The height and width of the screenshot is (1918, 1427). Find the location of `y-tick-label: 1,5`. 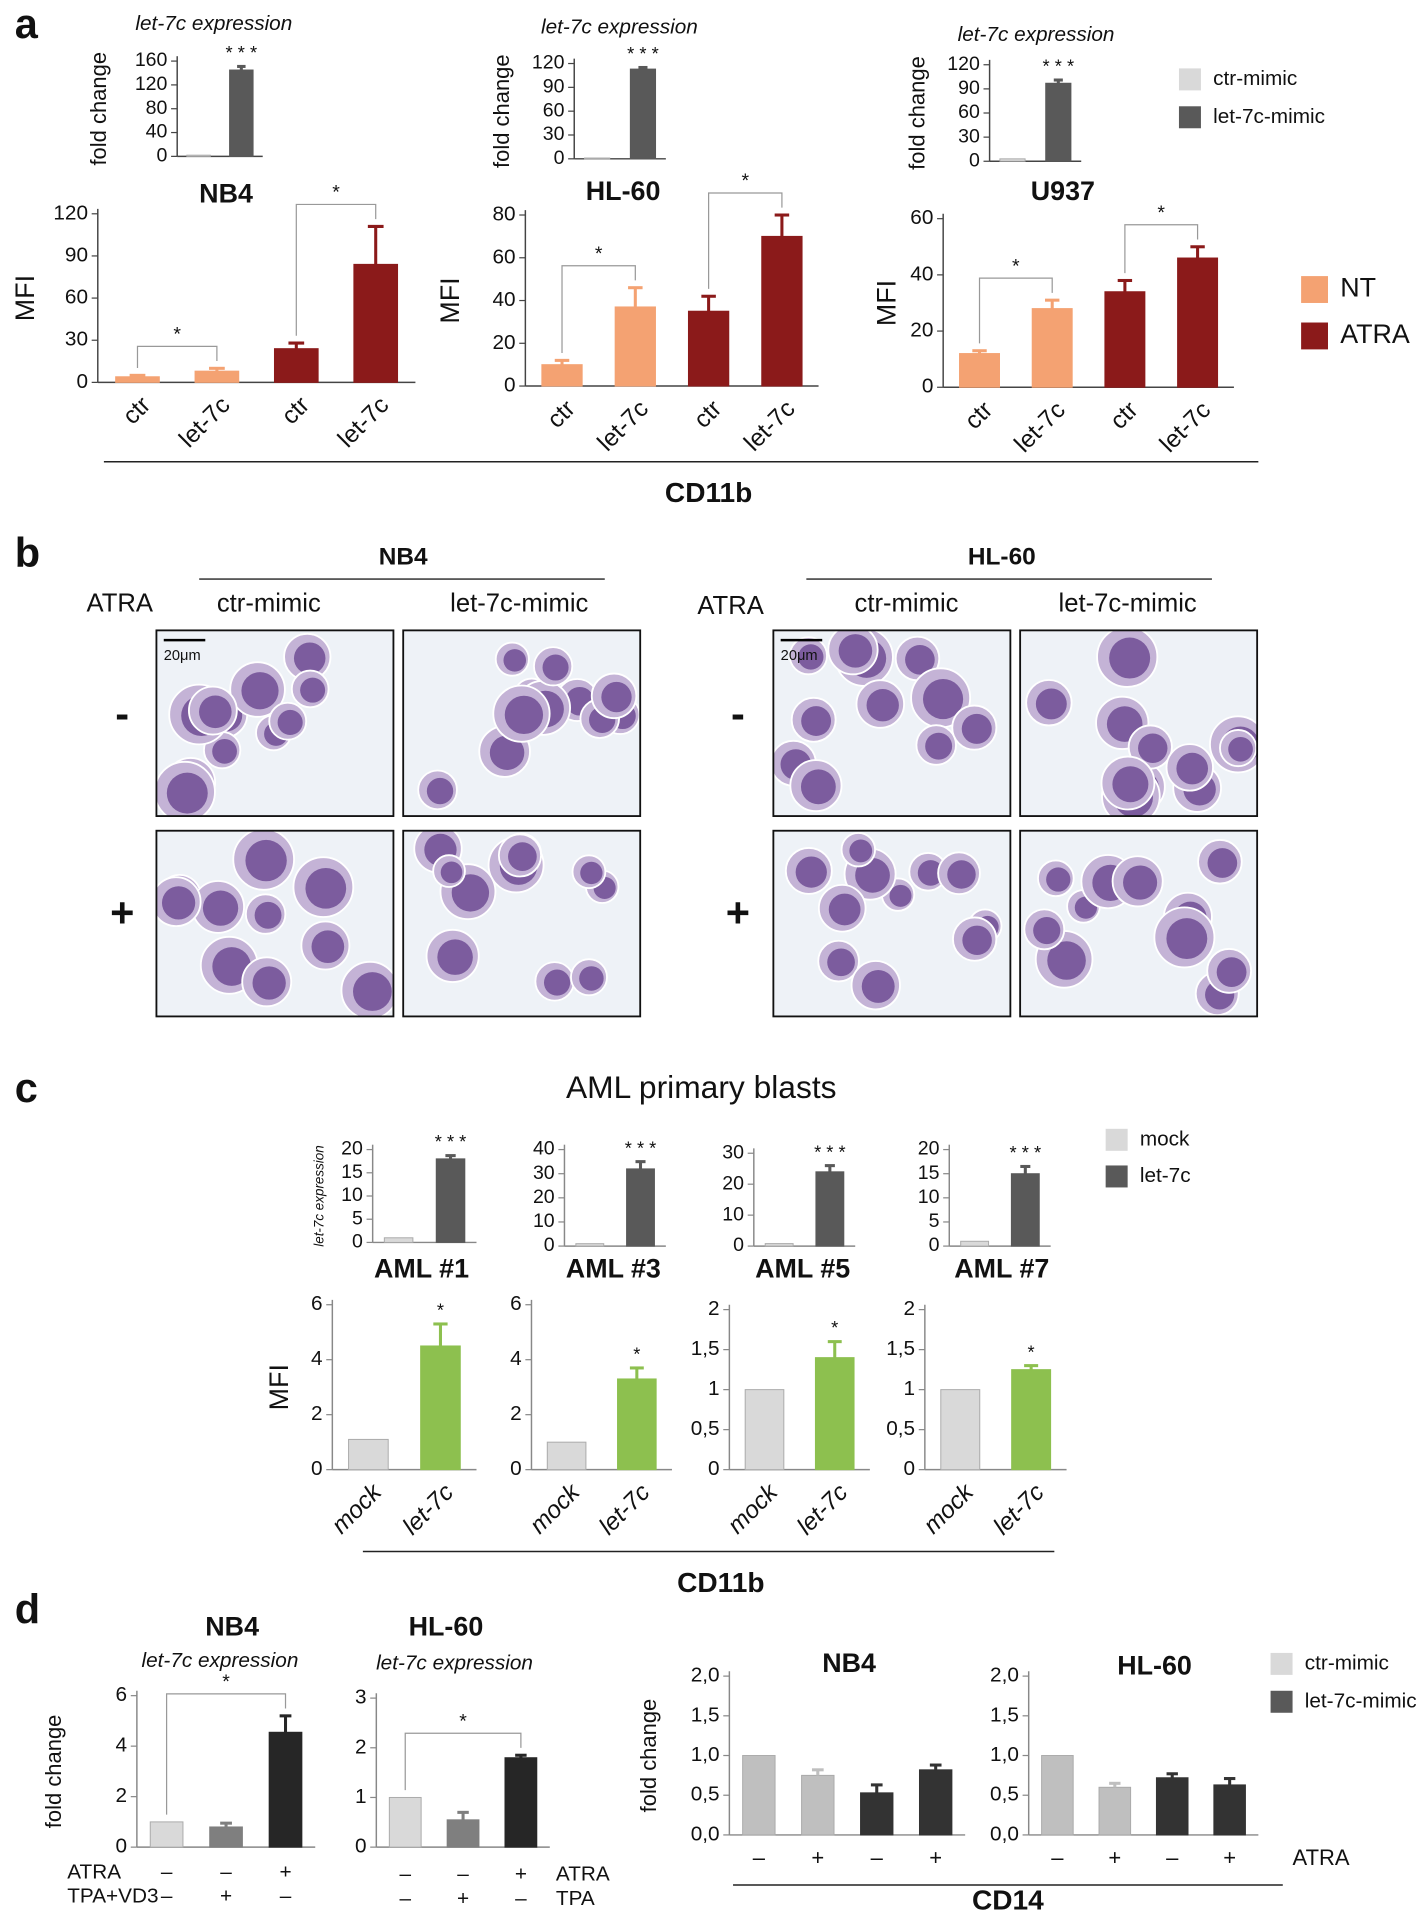

y-tick-label: 1,5 is located at coordinates (705, 1714).